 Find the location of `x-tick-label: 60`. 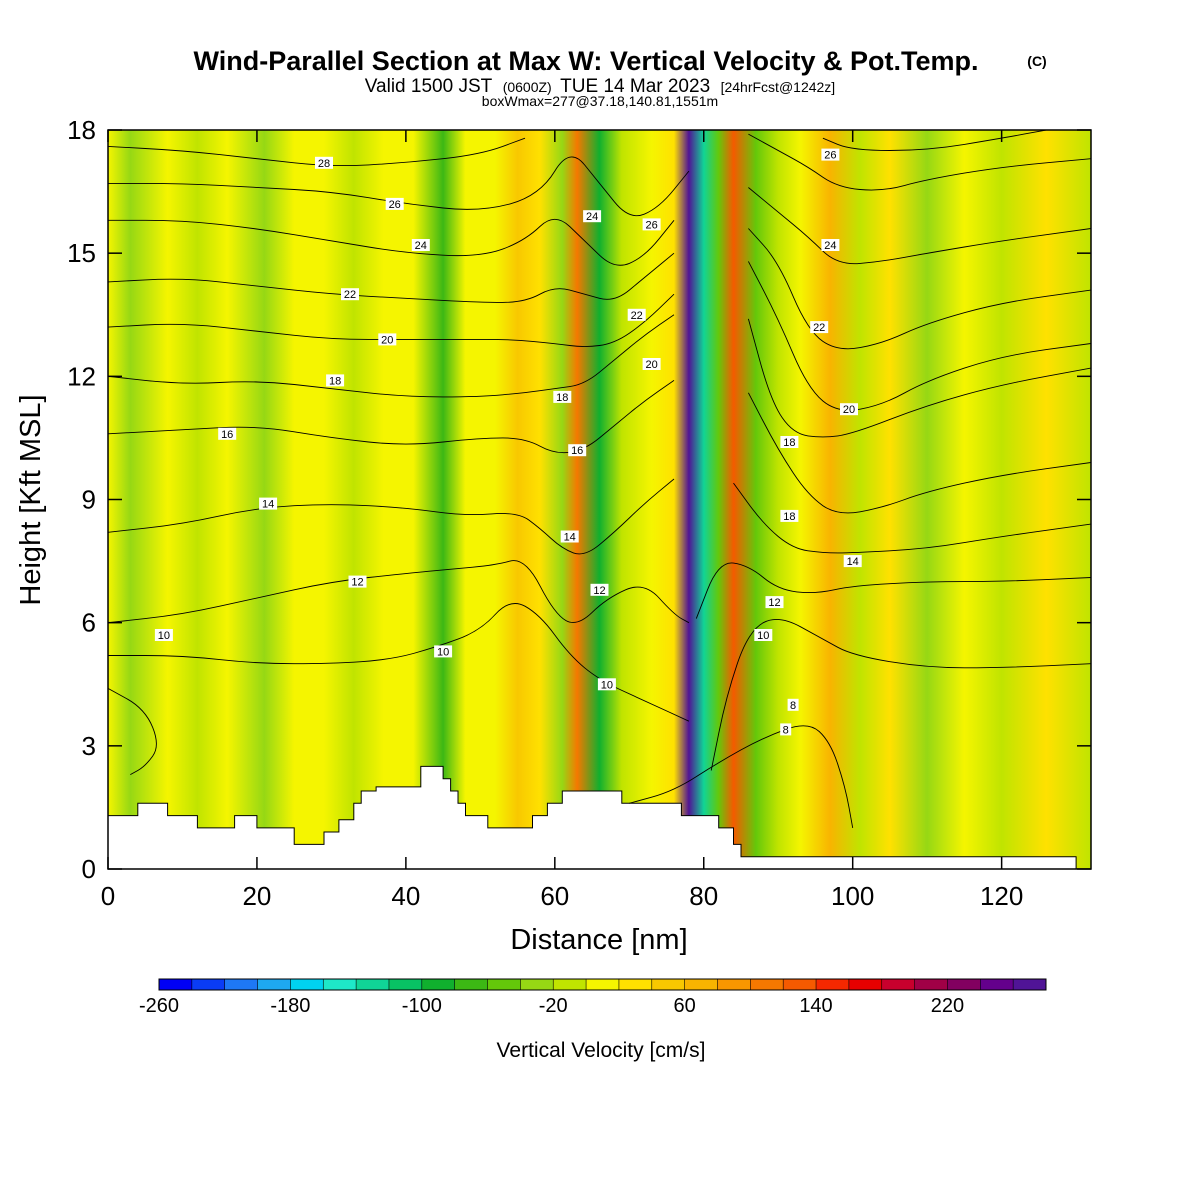

x-tick-label: 60 is located at coordinates (554, 896).